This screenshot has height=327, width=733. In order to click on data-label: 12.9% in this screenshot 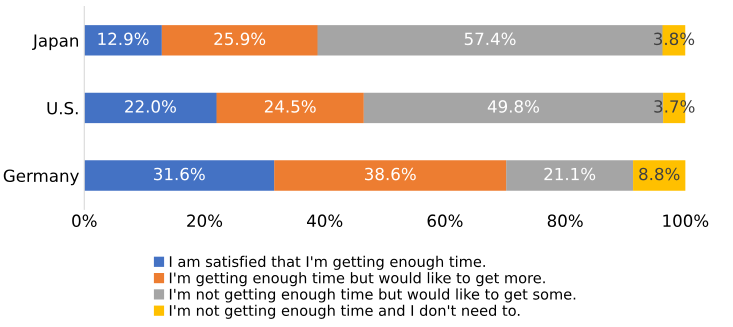, I will do `click(123, 39)`.